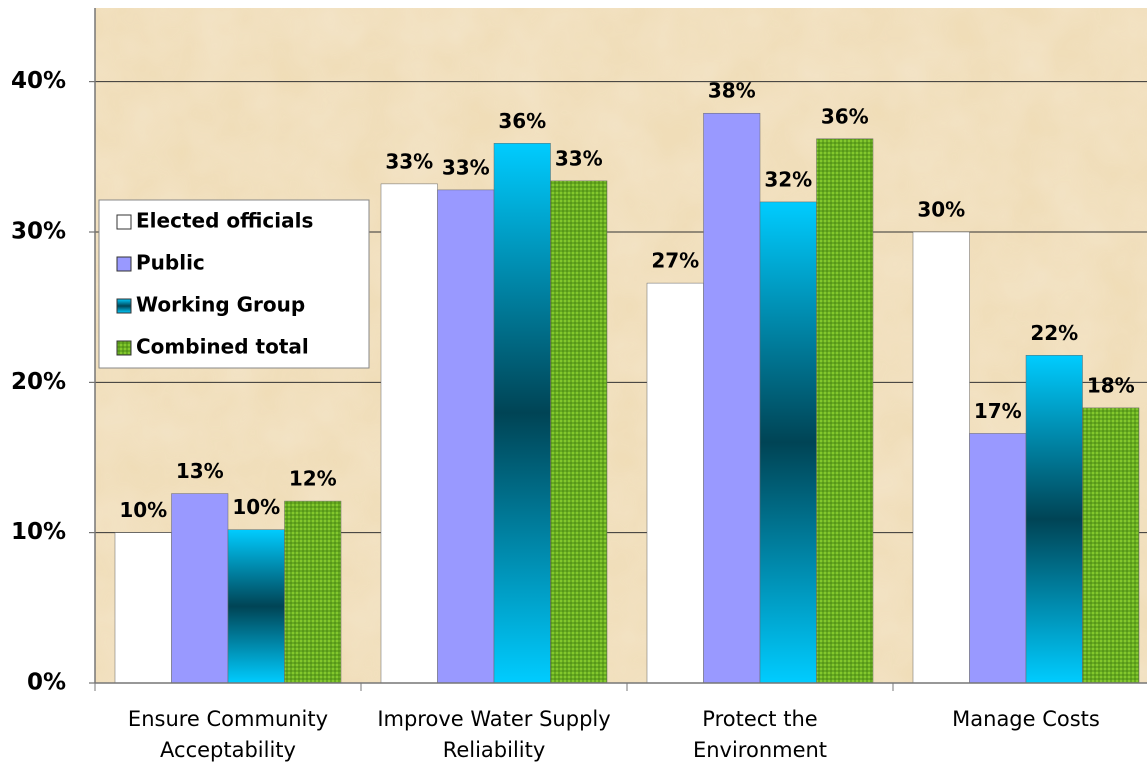 The width and height of the screenshot is (1147, 770). What do you see at coordinates (170, 263) in the screenshot?
I see `legend-label: Public` at bounding box center [170, 263].